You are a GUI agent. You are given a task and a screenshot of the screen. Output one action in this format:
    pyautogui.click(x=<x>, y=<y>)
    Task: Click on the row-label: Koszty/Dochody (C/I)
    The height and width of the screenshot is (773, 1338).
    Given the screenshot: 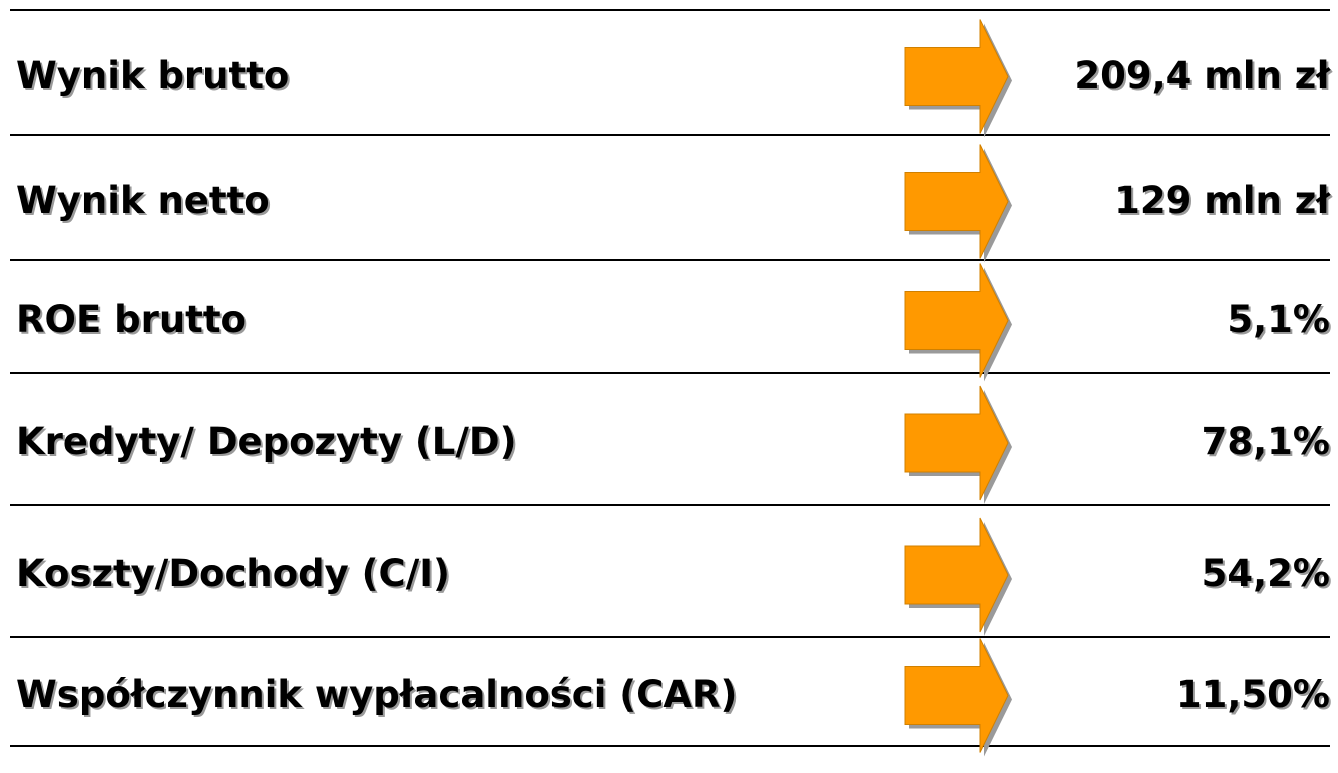 What is the action you would take?
    pyautogui.click(x=233, y=573)
    